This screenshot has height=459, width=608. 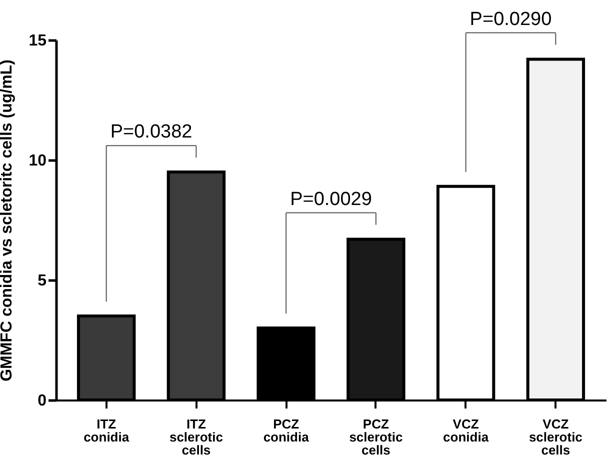 What do you see at coordinates (37, 161) in the screenshot?
I see `y-tick-label: 10` at bounding box center [37, 161].